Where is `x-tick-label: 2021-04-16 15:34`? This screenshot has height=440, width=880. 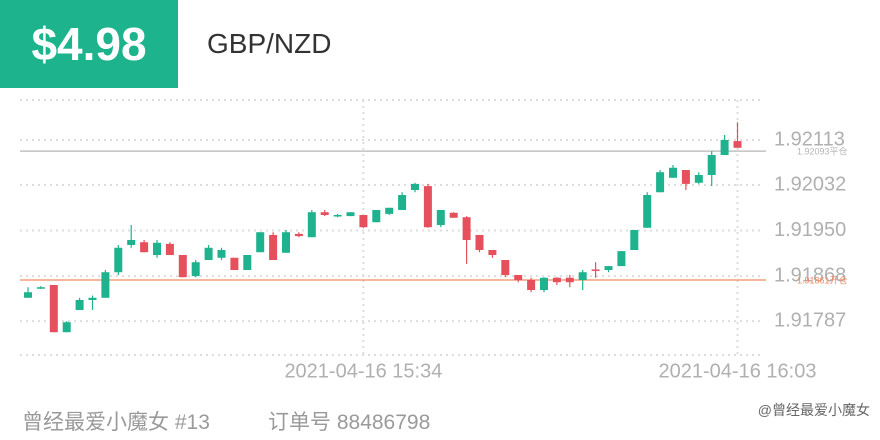 x-tick-label: 2021-04-16 15:34 is located at coordinates (363, 371).